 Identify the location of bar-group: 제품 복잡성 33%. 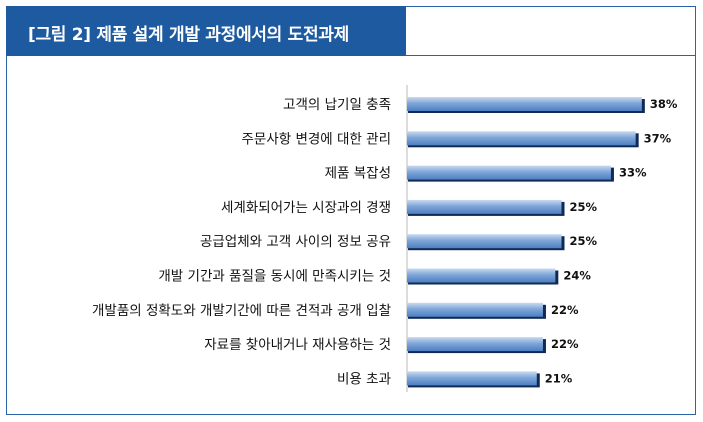
(486, 173).